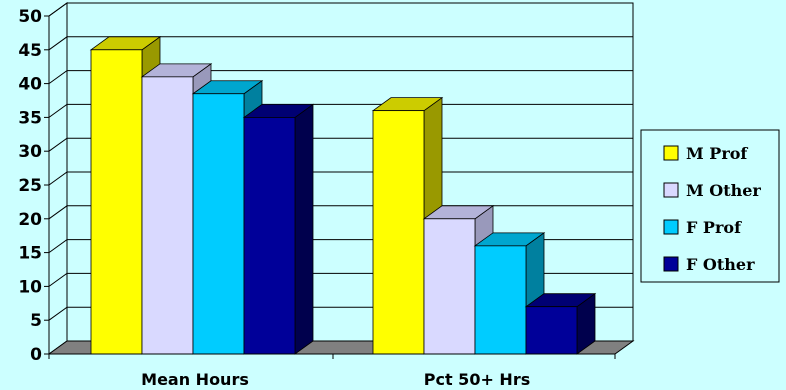 Image resolution: width=786 pixels, height=390 pixels. What do you see at coordinates (30, 152) in the screenshot?
I see `y-tick-label: 30` at bounding box center [30, 152].